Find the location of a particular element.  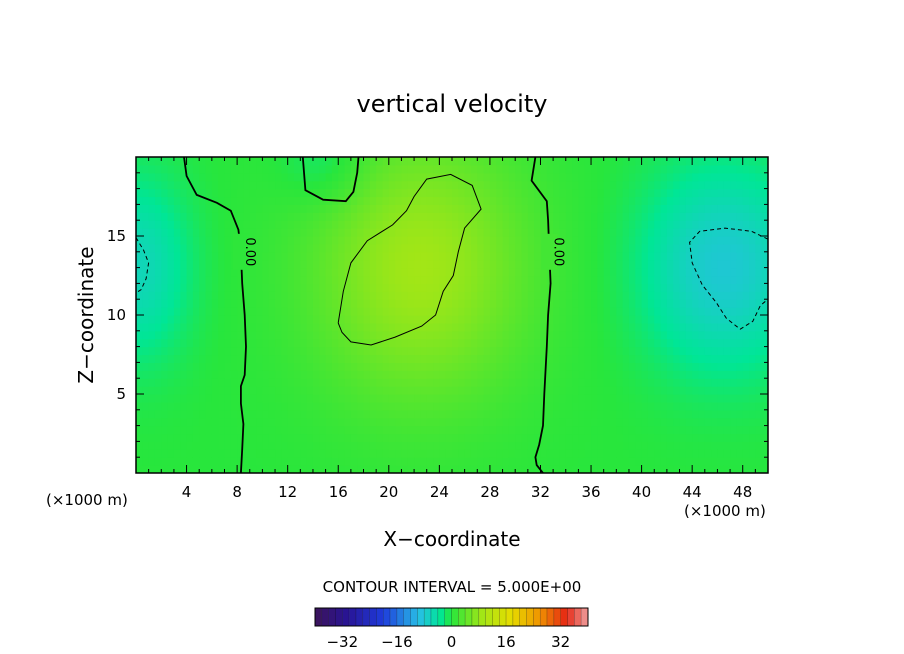

zero-contour-line is located at coordinates (215, 315).